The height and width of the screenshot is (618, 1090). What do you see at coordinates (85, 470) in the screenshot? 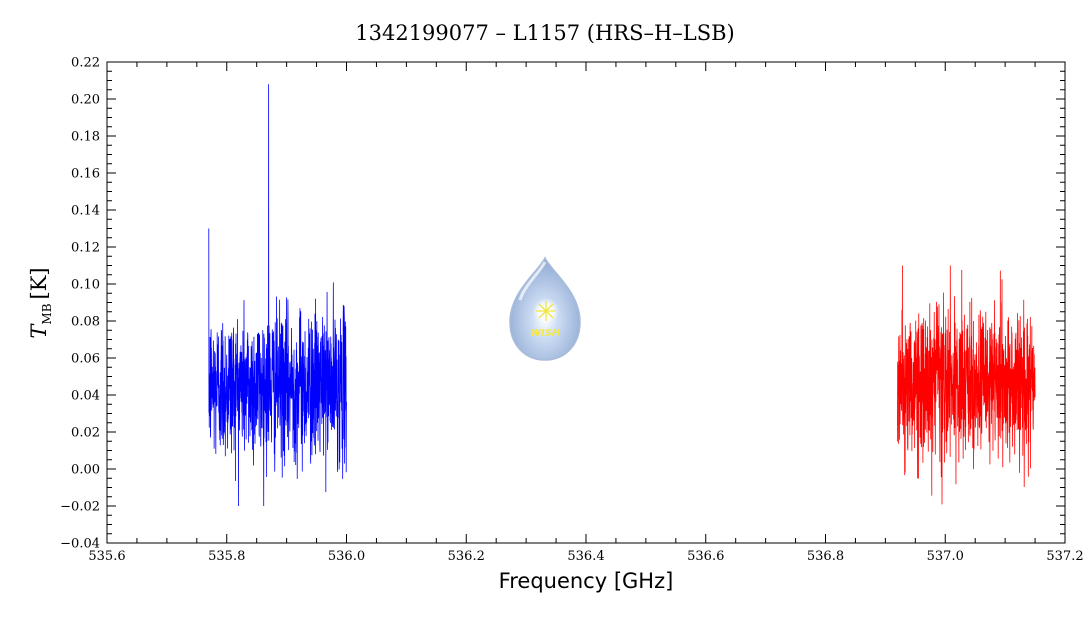
I see `y-tick-label: 0.00` at bounding box center [85, 470].